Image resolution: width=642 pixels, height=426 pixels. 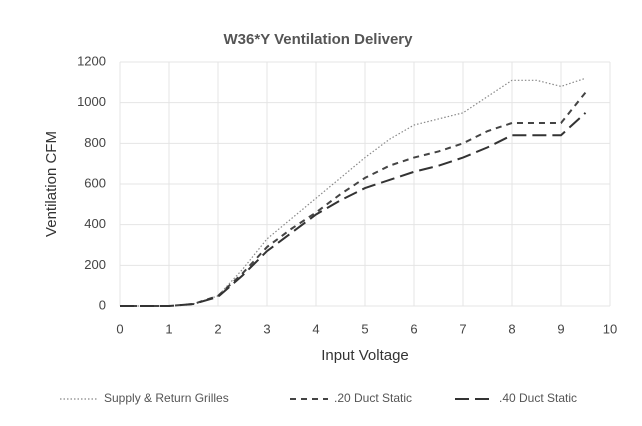 What do you see at coordinates (462, 328) in the screenshot?
I see `x-tick-label: 7` at bounding box center [462, 328].